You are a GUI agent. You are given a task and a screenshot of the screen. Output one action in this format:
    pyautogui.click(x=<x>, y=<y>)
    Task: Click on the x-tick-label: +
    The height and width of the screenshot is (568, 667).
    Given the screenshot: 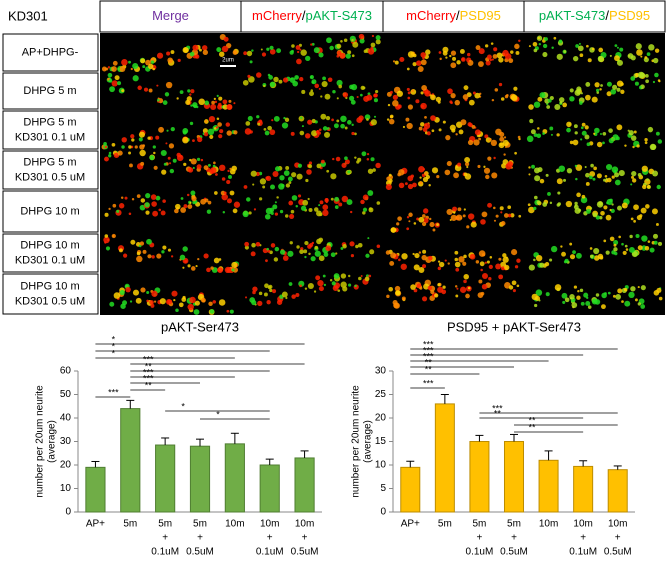 What is the action you would take?
    pyautogui.click(x=583, y=538)
    